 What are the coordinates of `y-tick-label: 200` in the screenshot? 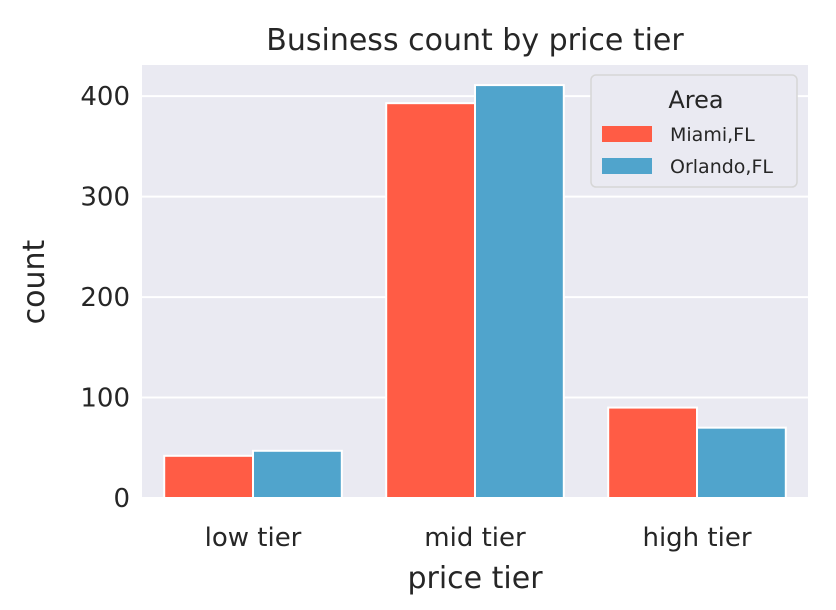 It's located at (105, 298).